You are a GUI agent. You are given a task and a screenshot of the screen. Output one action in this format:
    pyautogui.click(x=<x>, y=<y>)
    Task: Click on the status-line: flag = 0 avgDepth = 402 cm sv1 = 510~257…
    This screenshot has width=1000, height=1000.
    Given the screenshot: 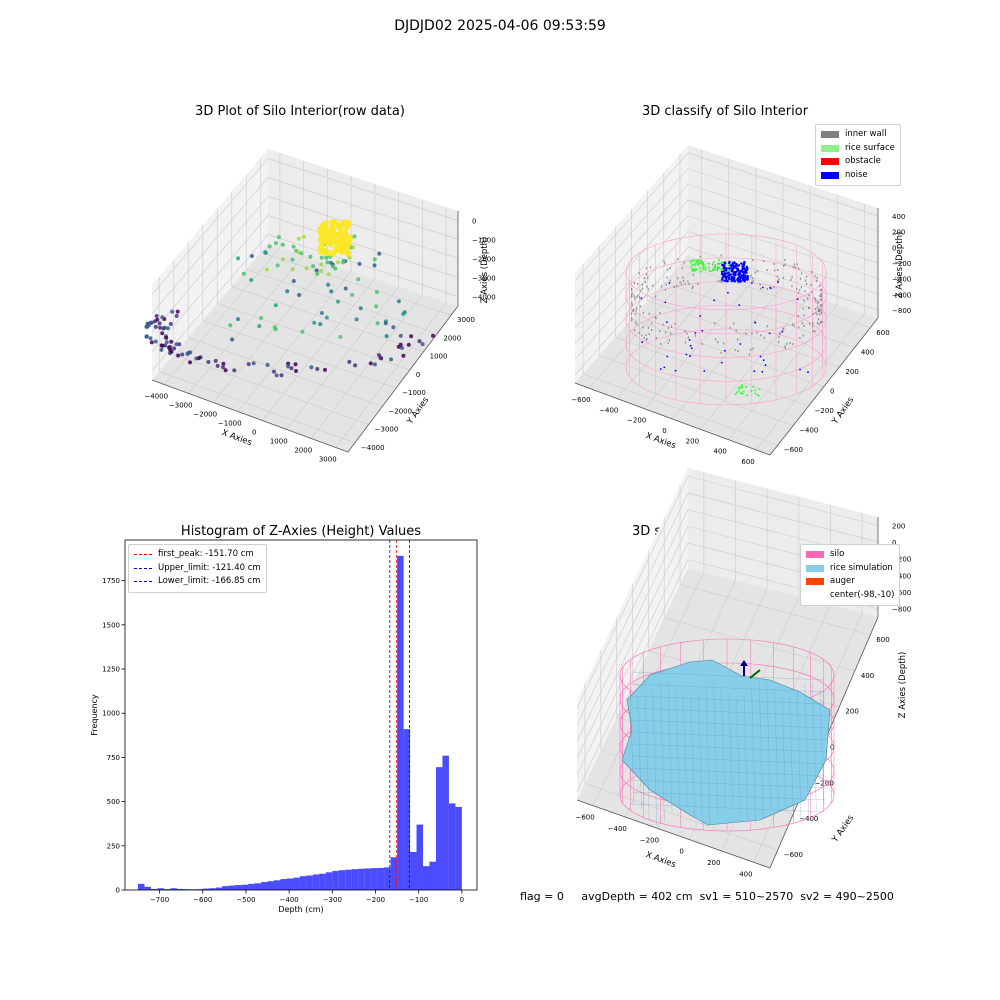 What is the action you would take?
    pyautogui.click(x=707, y=896)
    